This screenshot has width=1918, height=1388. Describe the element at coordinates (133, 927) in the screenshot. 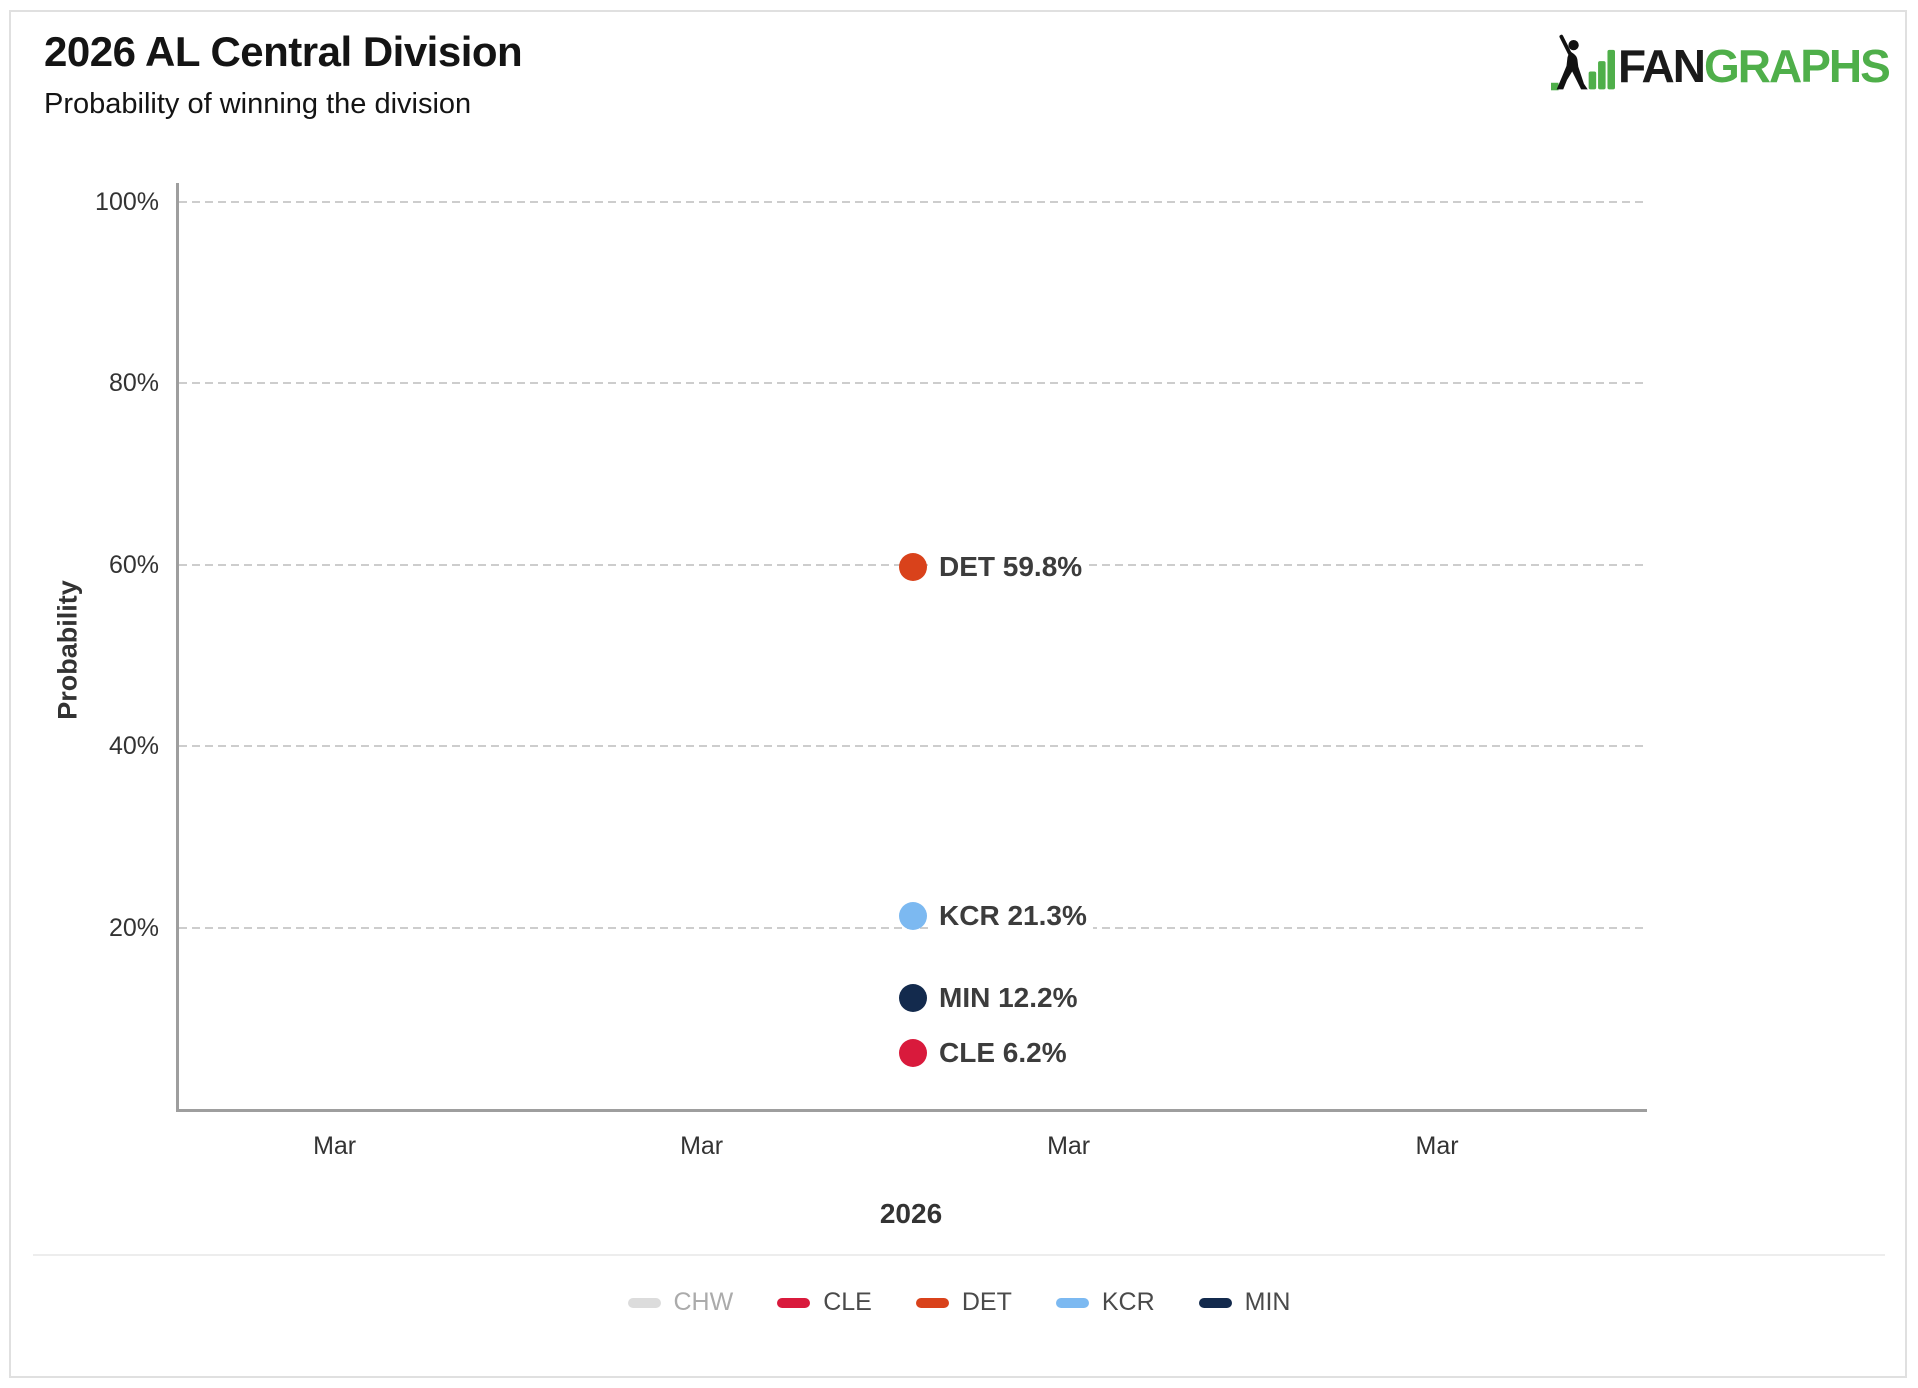

I see `y-tick-20%: 20%` at that location.